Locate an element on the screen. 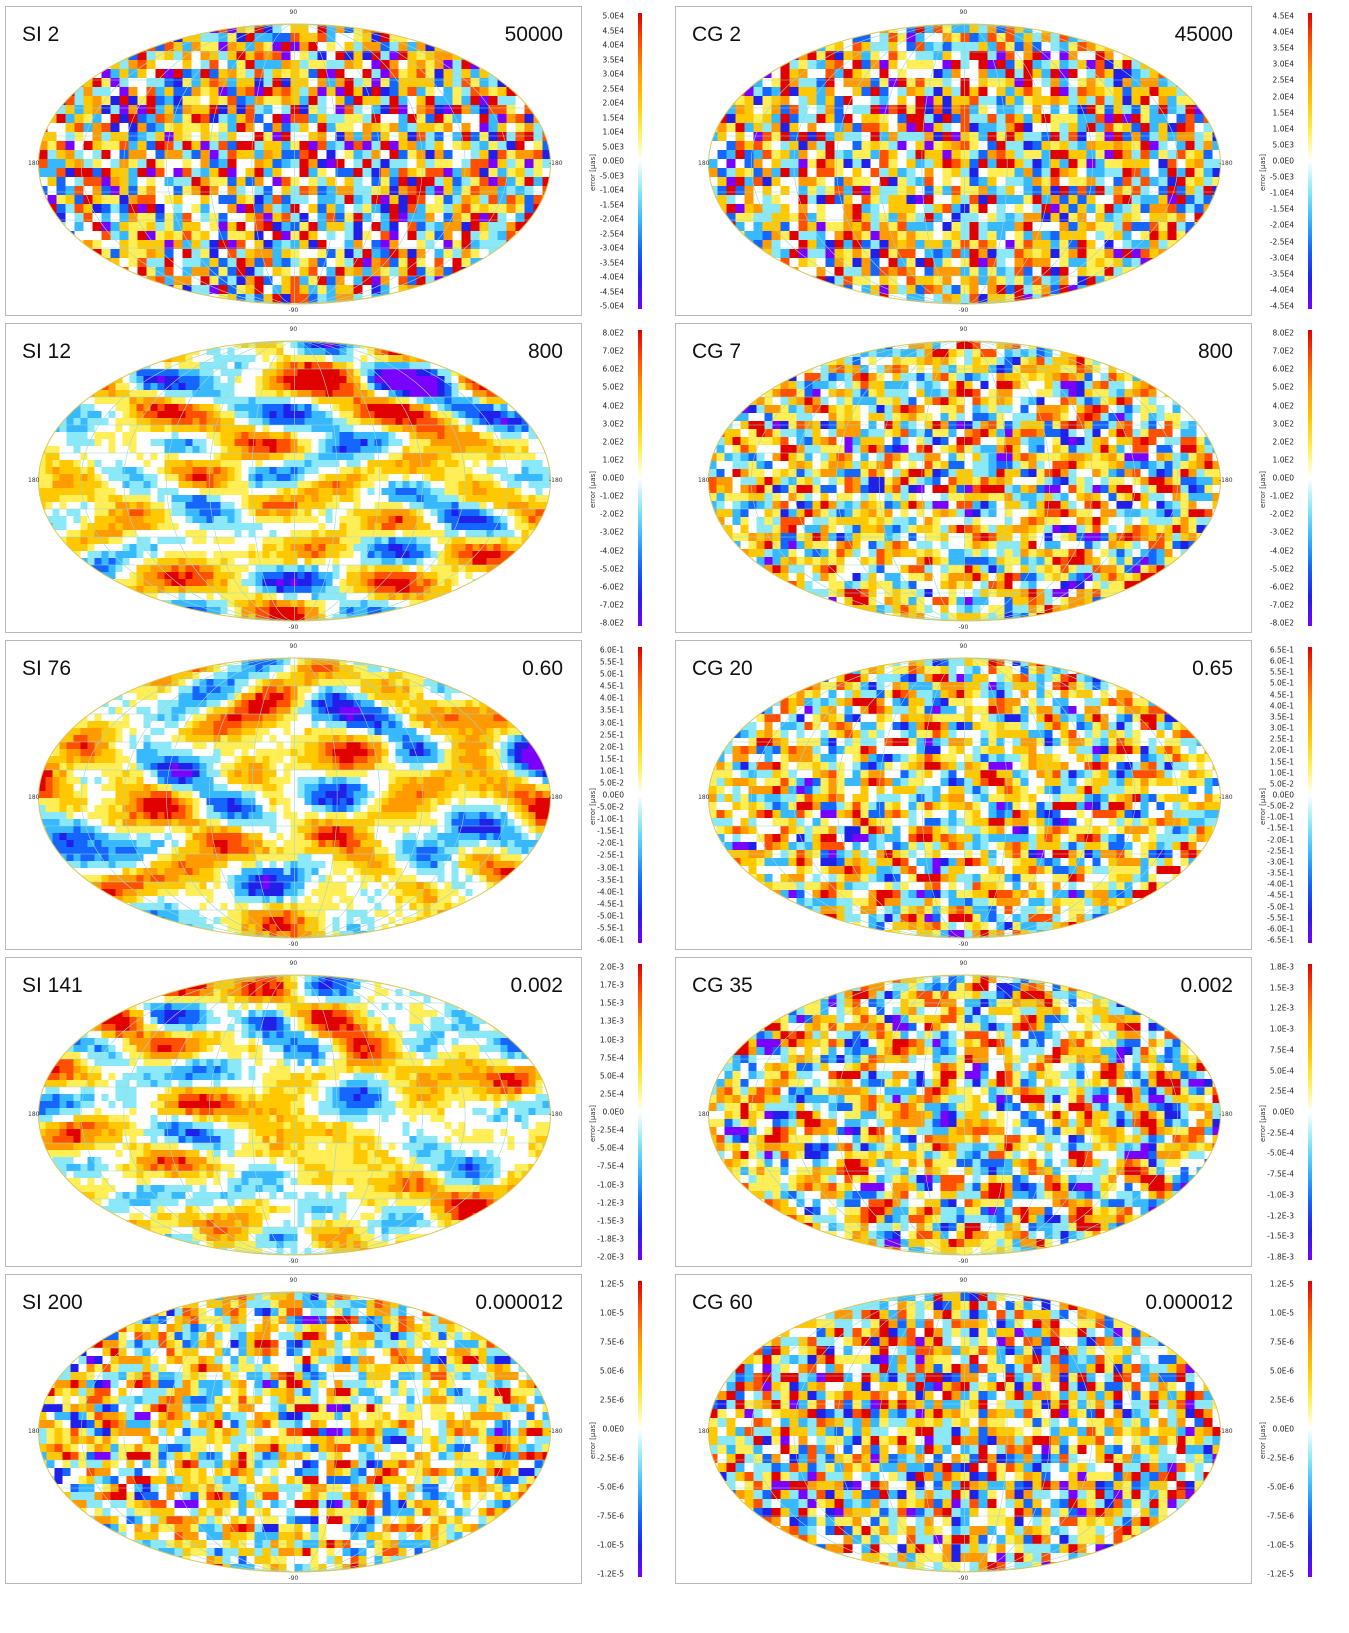 The image size is (1349, 1633). colorbar-tick-label: -1.5E-1 is located at coordinates (610, 831).